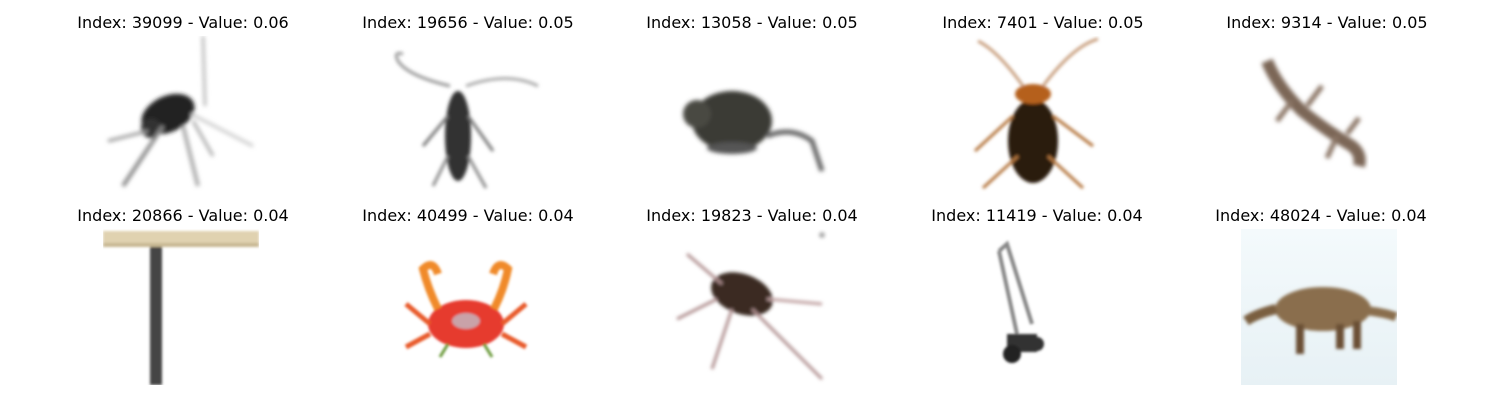 The image size is (1500, 400). Describe the element at coordinates (181, 307) in the screenshot. I see `table-image` at that location.